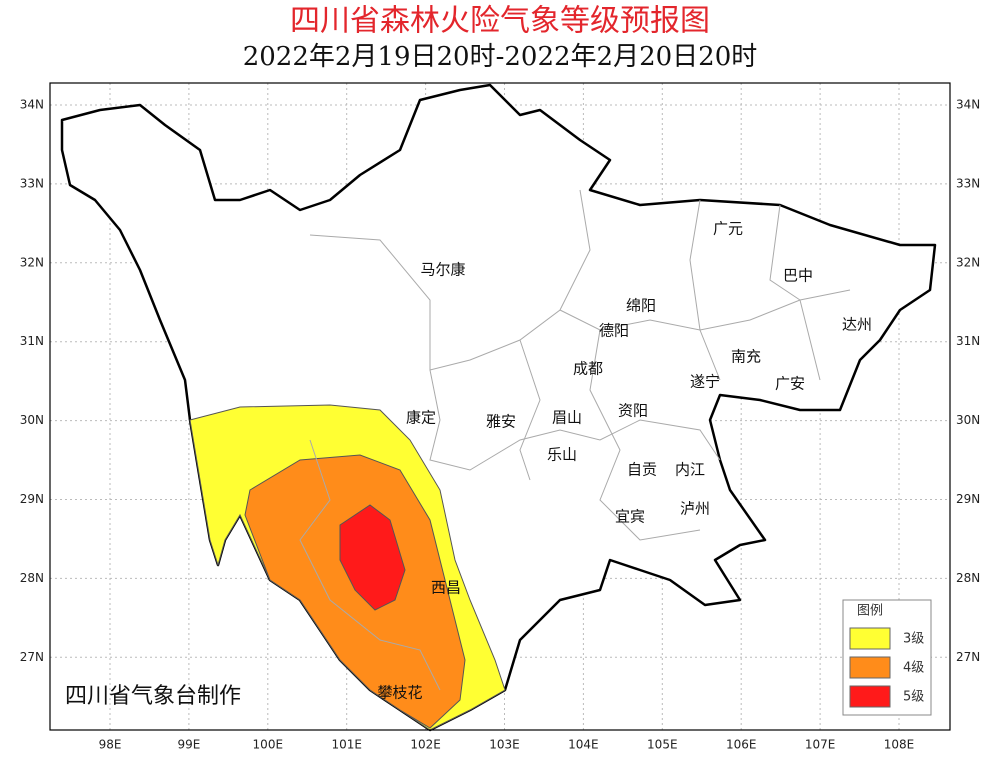 The width and height of the screenshot is (1000, 766). What do you see at coordinates (32, 420) in the screenshot?
I see `lat-label-left: 30N` at bounding box center [32, 420].